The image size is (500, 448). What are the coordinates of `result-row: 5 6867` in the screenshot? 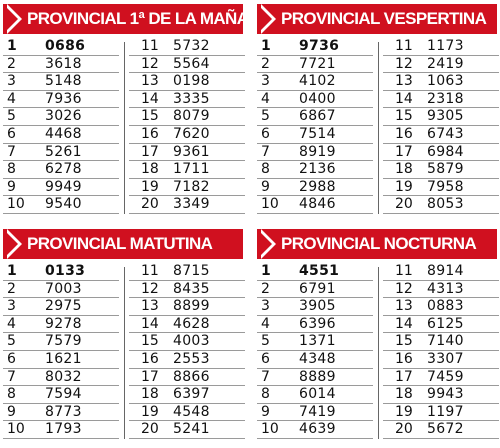 It's located at (315, 117).